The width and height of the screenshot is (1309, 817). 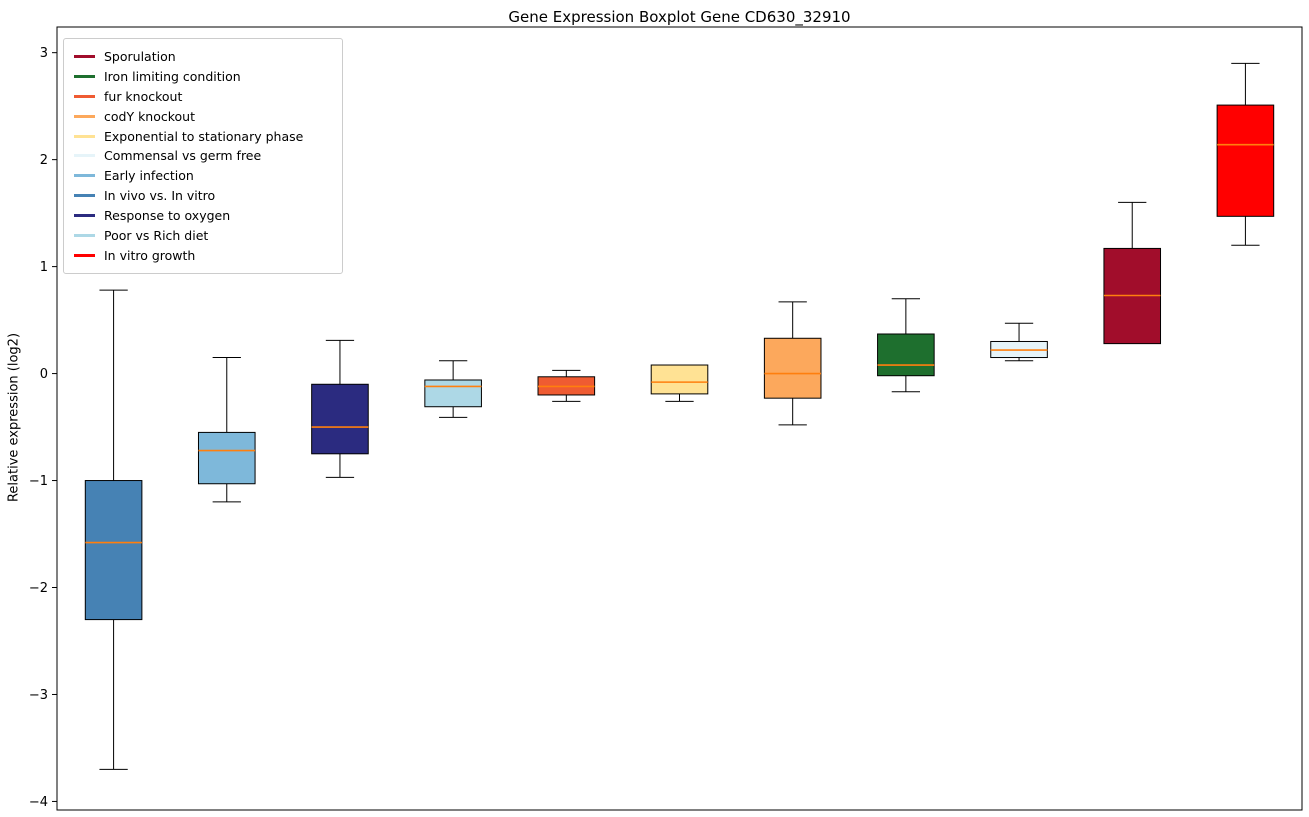 I want to click on y-tick-label: −1, so click(x=38, y=481).